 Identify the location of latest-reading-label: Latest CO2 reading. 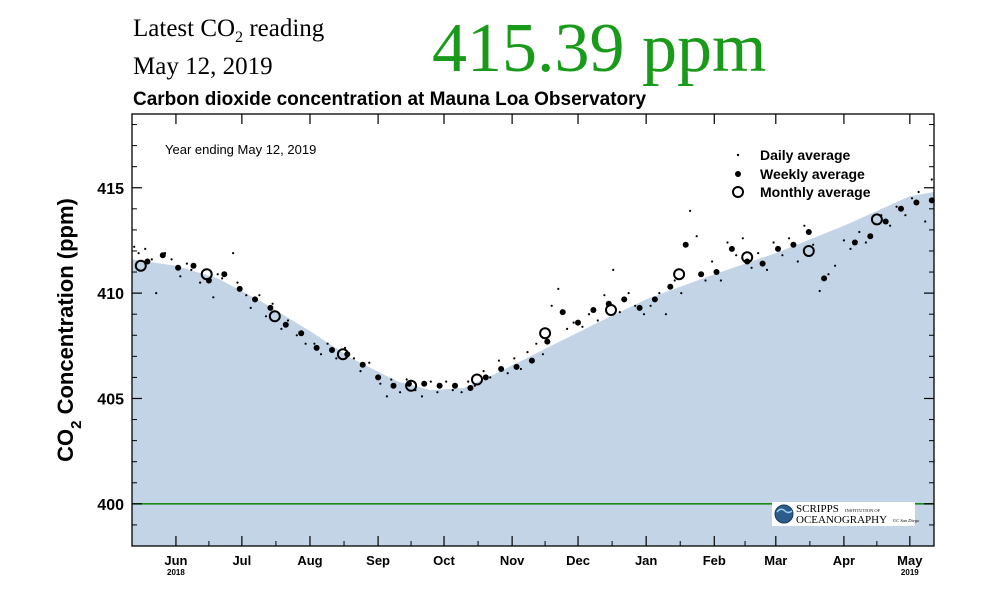
(229, 30).